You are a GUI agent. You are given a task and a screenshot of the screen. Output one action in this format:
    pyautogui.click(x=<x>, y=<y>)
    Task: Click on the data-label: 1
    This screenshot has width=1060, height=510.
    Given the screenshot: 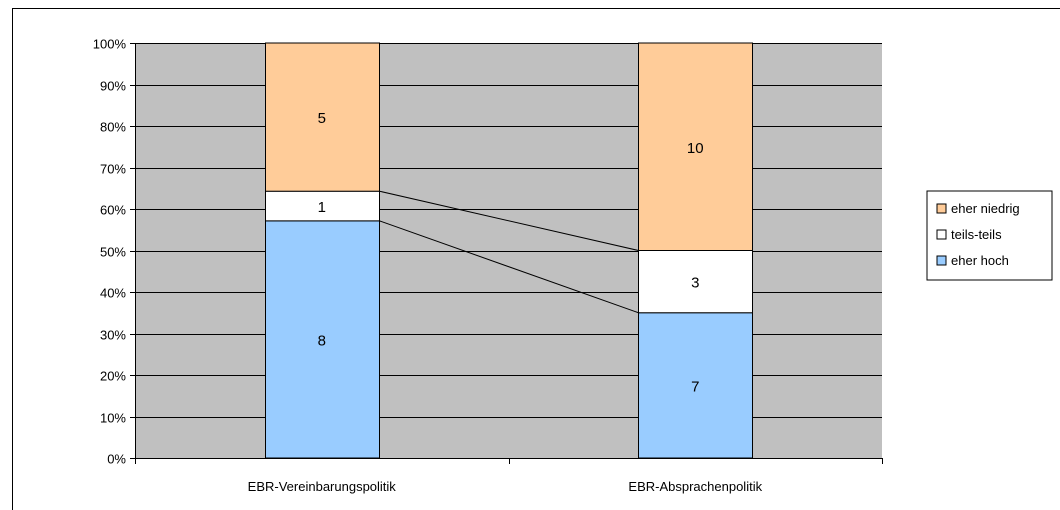 What is the action you would take?
    pyautogui.click(x=322, y=207)
    